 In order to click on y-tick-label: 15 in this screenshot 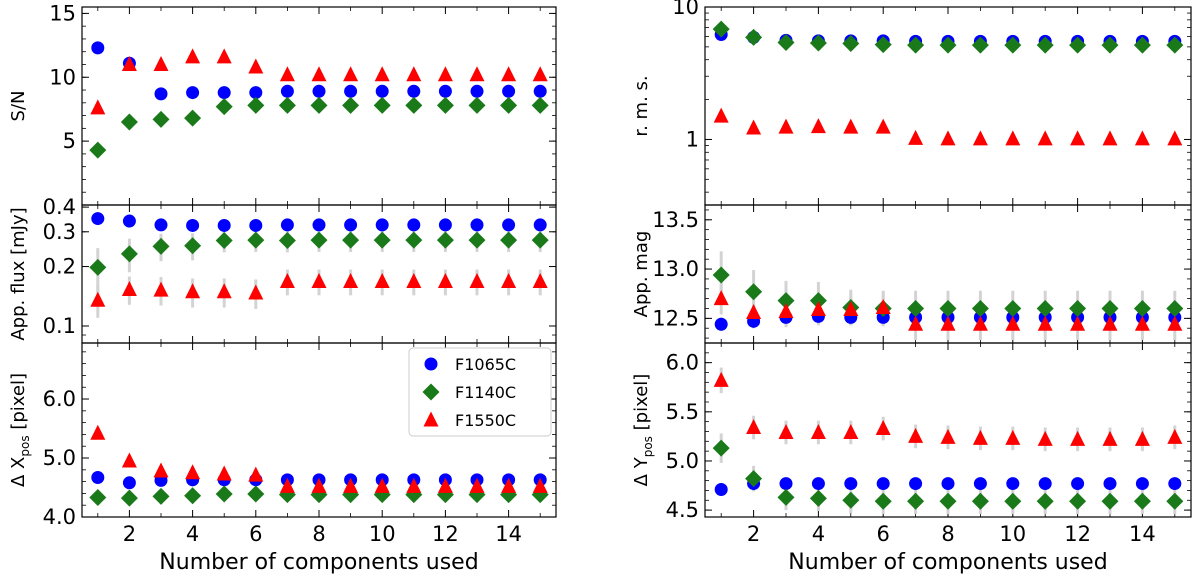, I will do `click(62, 13)`.